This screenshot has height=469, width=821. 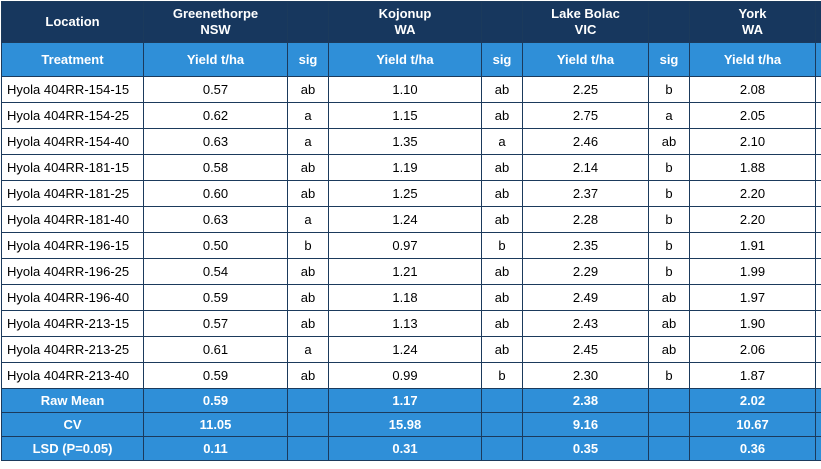 What do you see at coordinates (405, 298) in the screenshot?
I see `yield-cell: 1.18` at bounding box center [405, 298].